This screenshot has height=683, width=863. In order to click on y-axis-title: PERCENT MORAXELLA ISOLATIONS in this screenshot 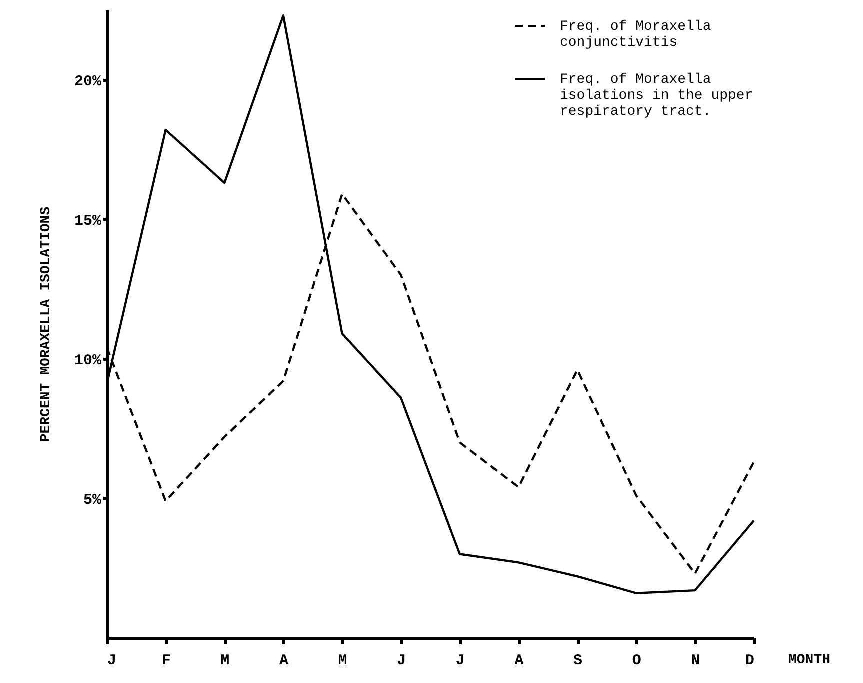, I will do `click(46, 324)`.